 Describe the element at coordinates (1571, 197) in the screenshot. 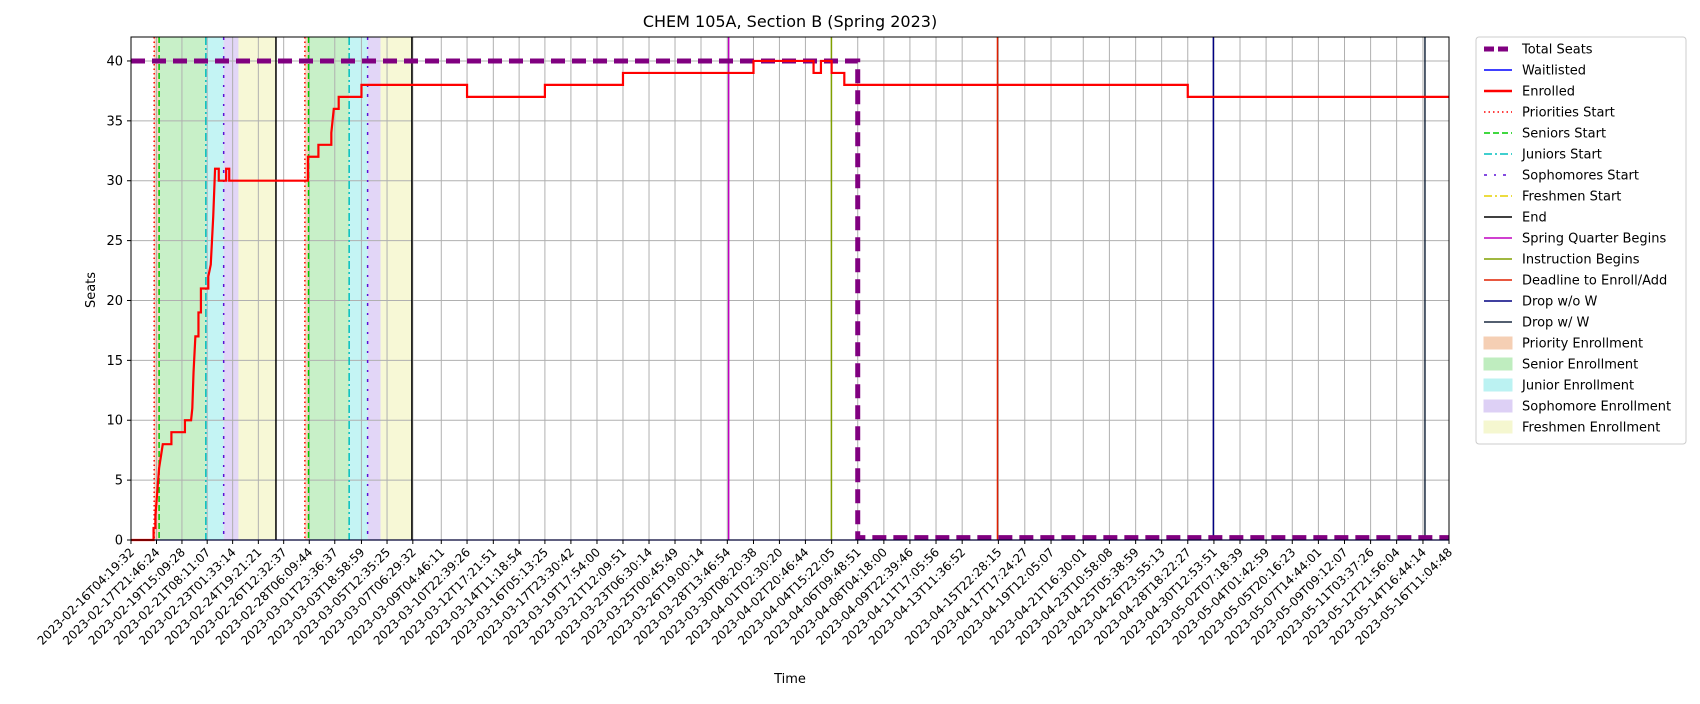

I see `legend-label: Freshmen Start` at that location.